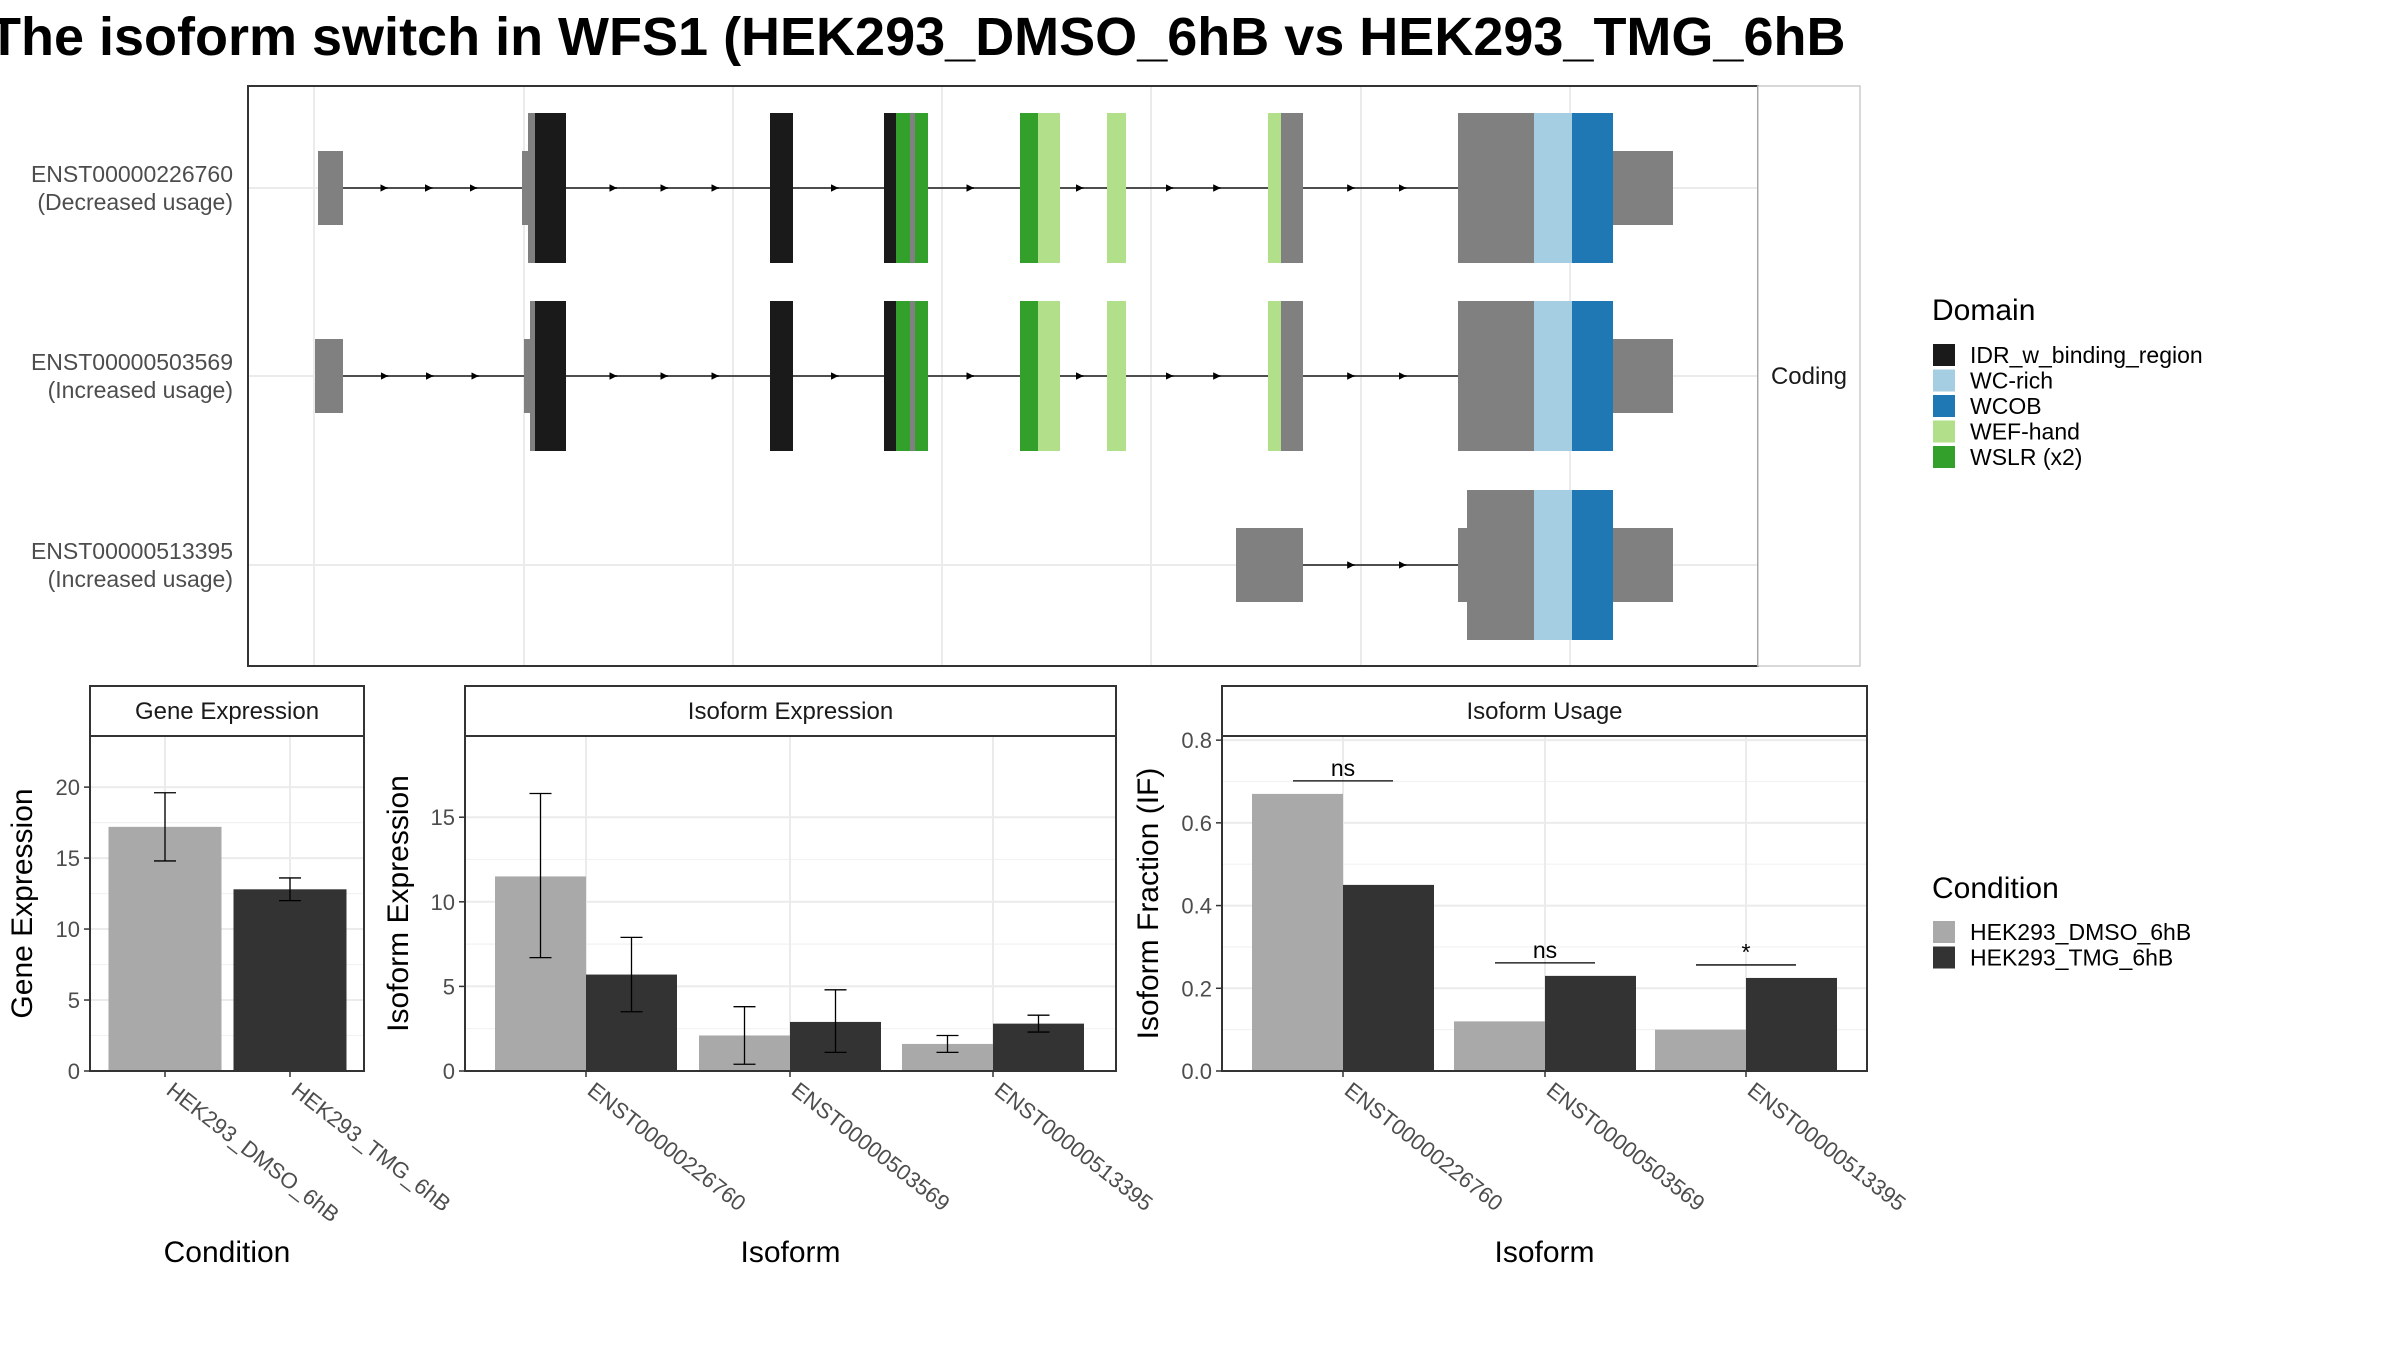  Describe the element at coordinates (68, 787) in the screenshot. I see `chart-ytick-label: 20` at that location.